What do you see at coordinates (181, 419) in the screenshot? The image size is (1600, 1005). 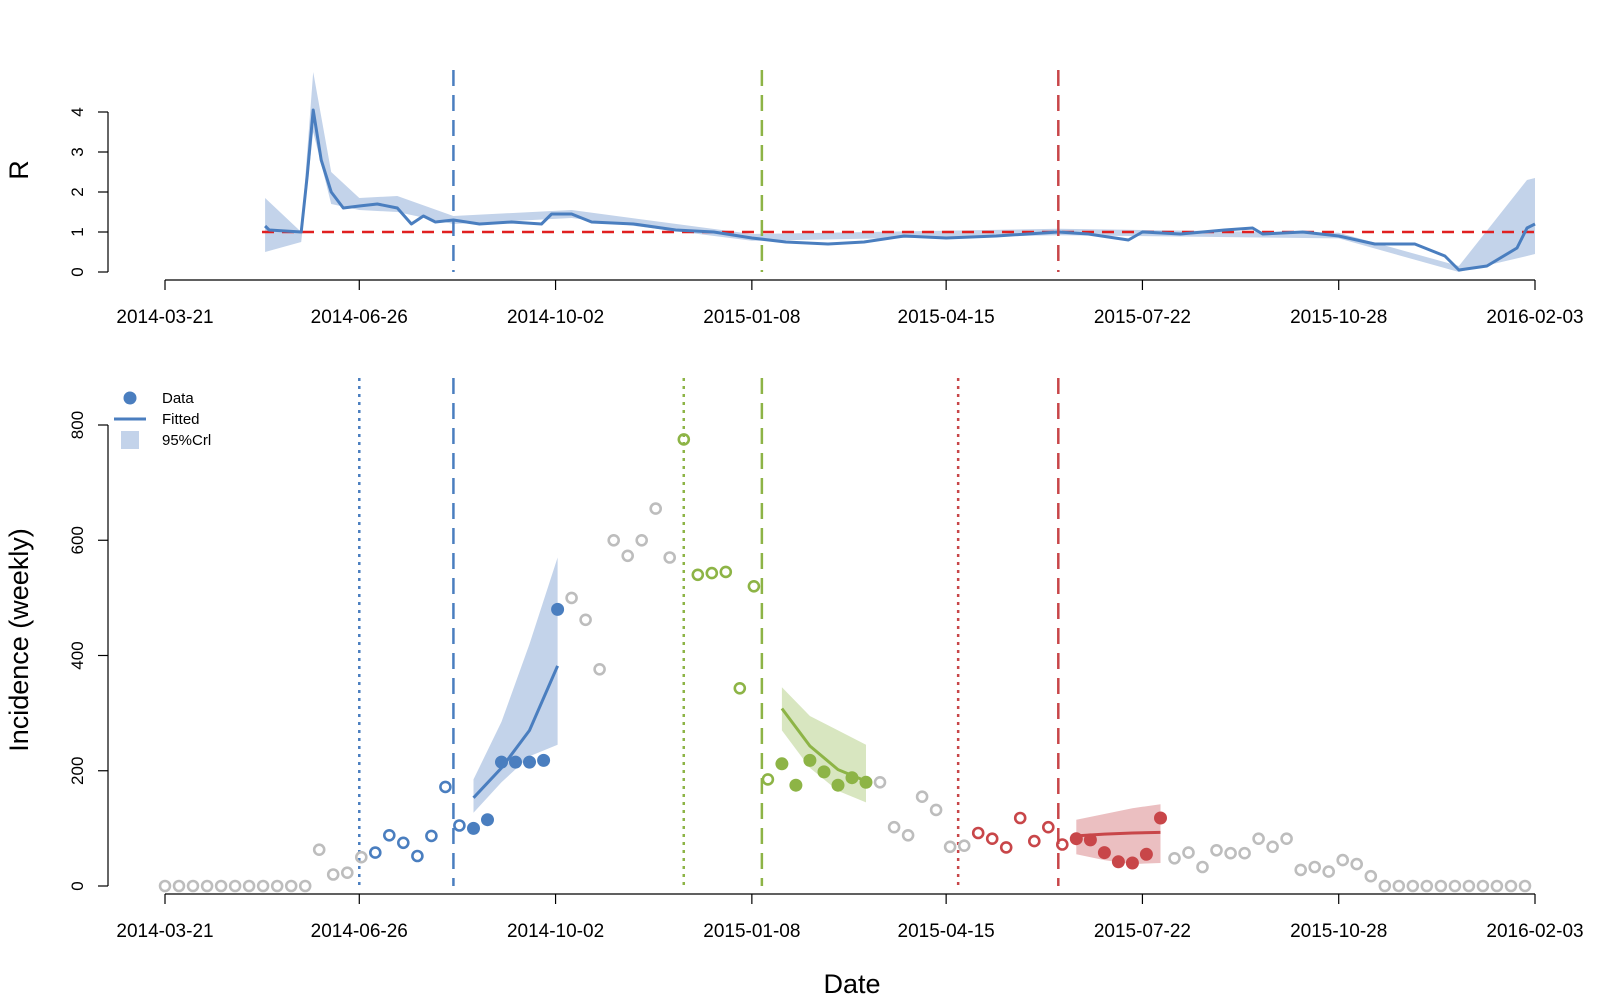 I see `legend-label: Fitted` at bounding box center [181, 419].